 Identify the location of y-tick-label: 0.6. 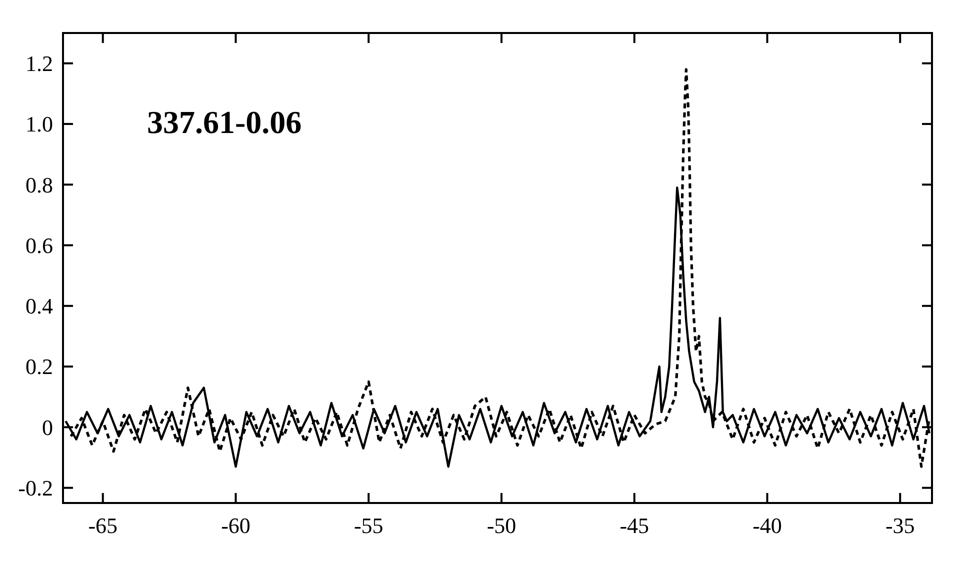
(39, 245).